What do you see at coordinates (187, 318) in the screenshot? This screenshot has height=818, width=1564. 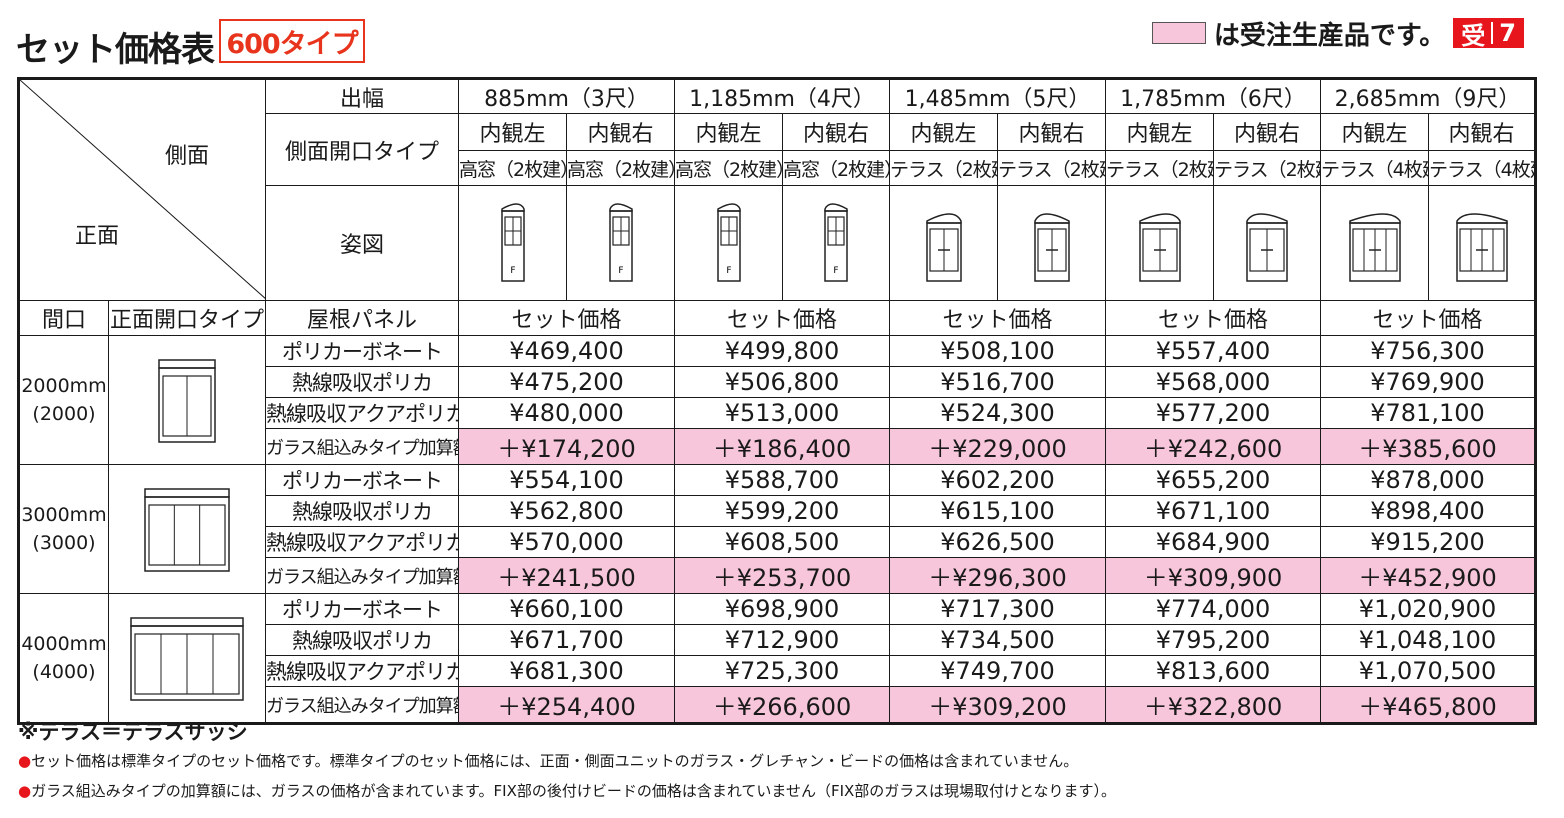 I see `front-open-type-label: 正面開口タイプ` at bounding box center [187, 318].